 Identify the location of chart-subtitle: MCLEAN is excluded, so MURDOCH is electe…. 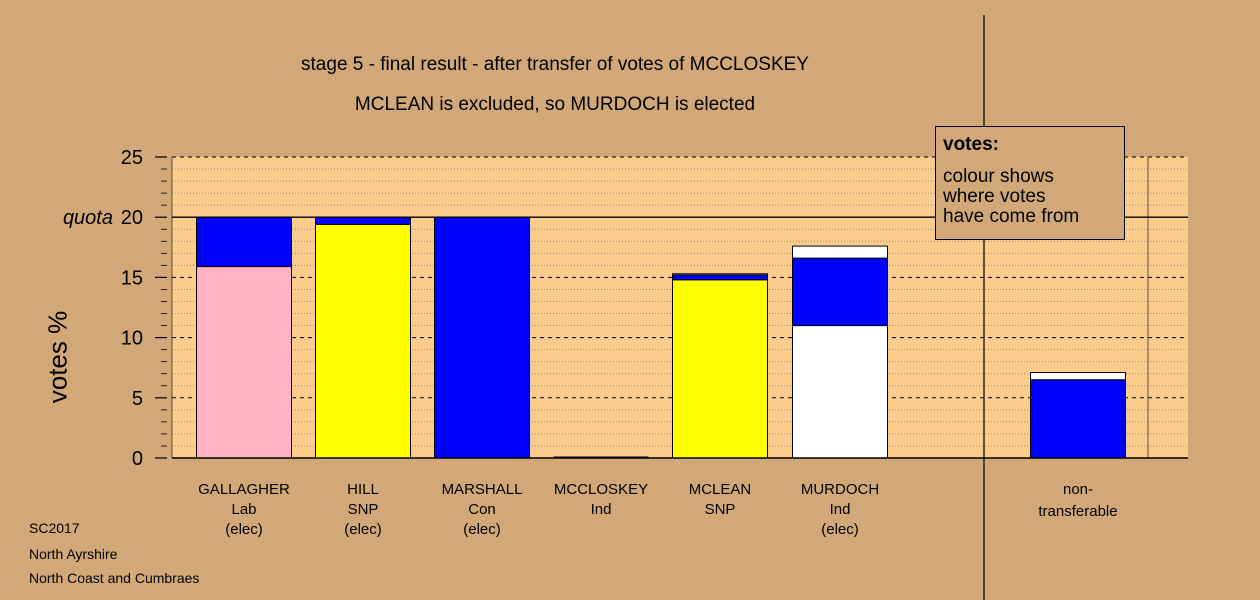
(555, 104).